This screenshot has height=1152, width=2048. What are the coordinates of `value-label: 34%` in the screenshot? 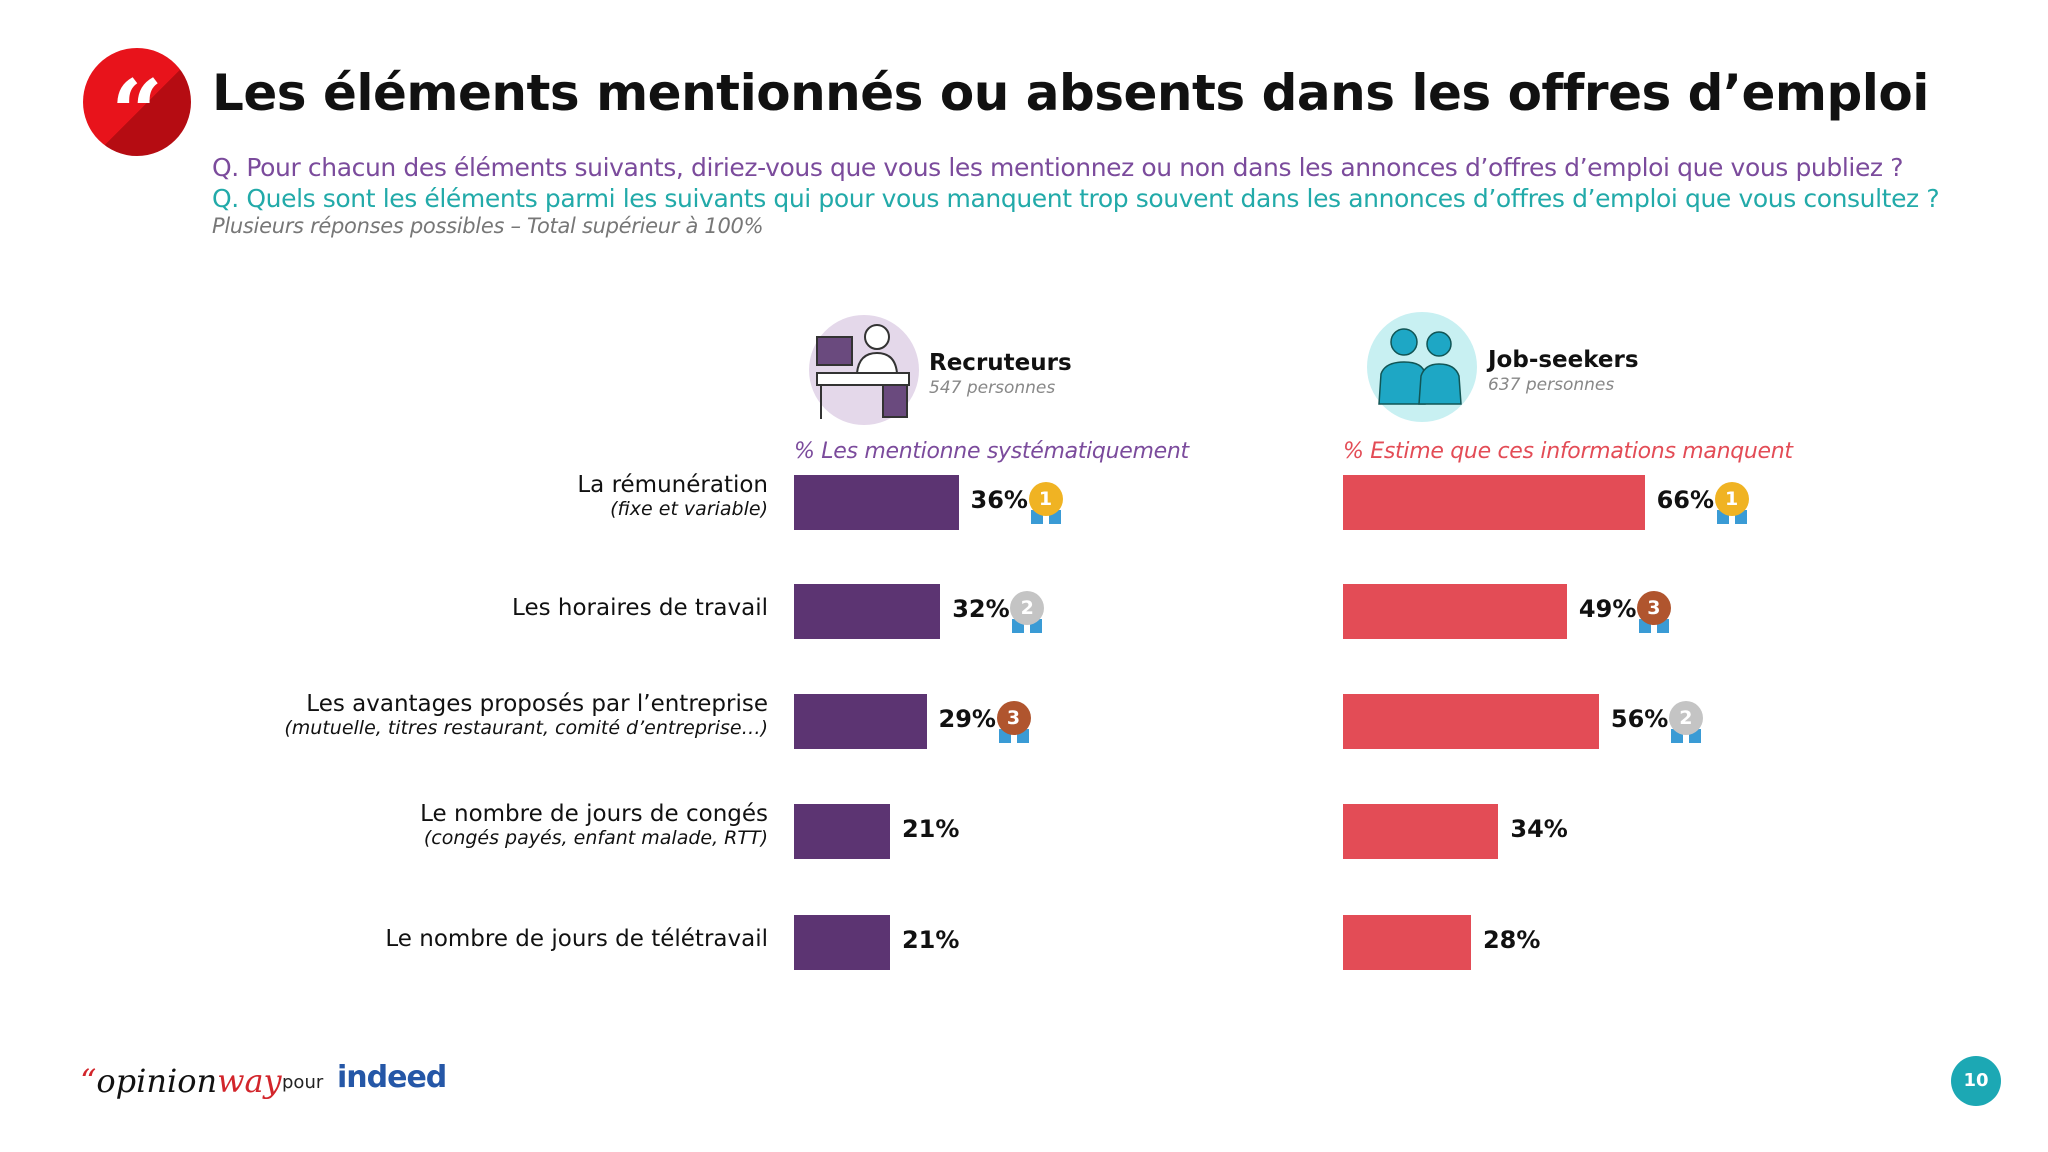 It's located at (1539, 829).